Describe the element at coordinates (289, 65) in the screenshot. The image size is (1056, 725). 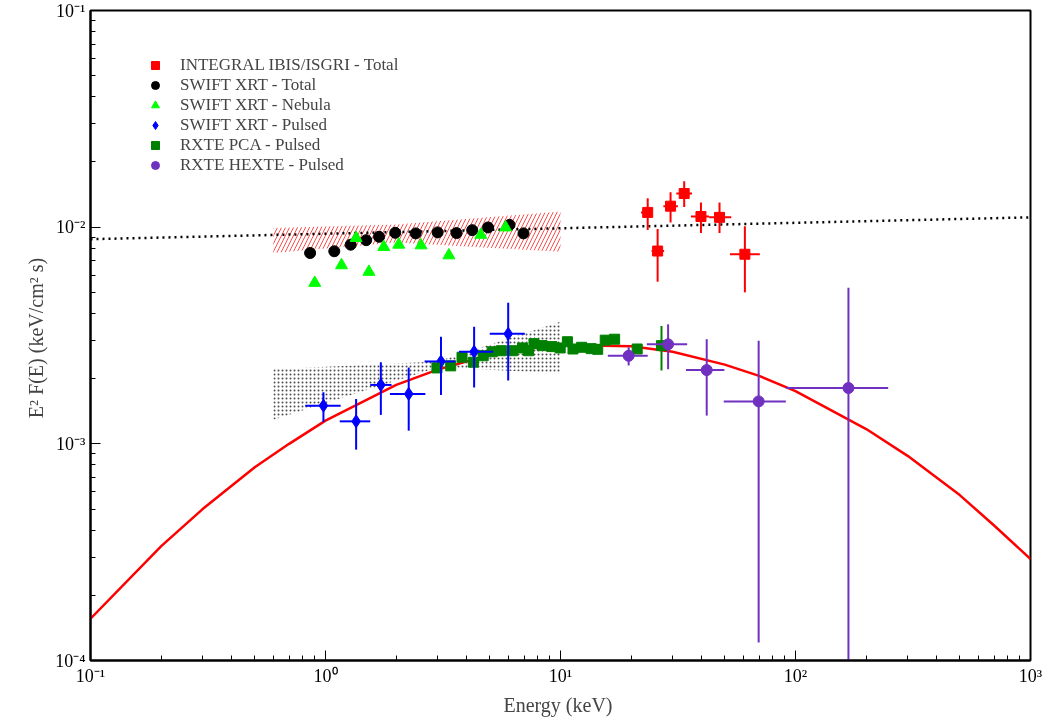
I see `legend-label: INTEGRAL IBIS/ISGRI - Total` at that location.